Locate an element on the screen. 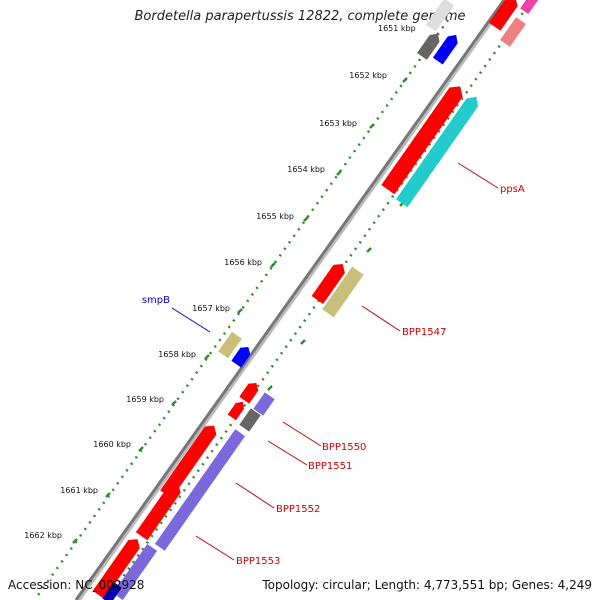 The width and height of the screenshot is (600, 600). feature-cds-ppsA is located at coordinates (438, 150).